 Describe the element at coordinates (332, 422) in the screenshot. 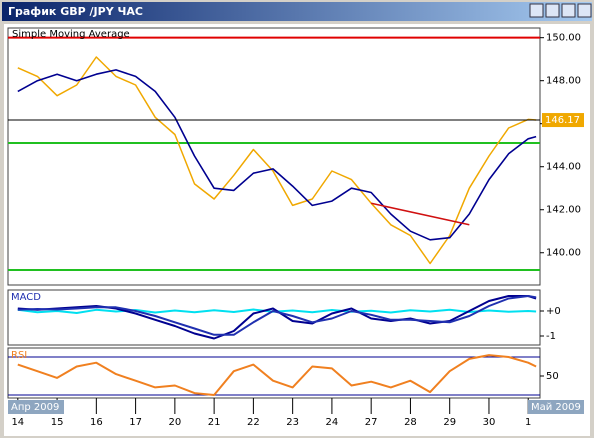

I see `x-tick-label: 24` at that location.